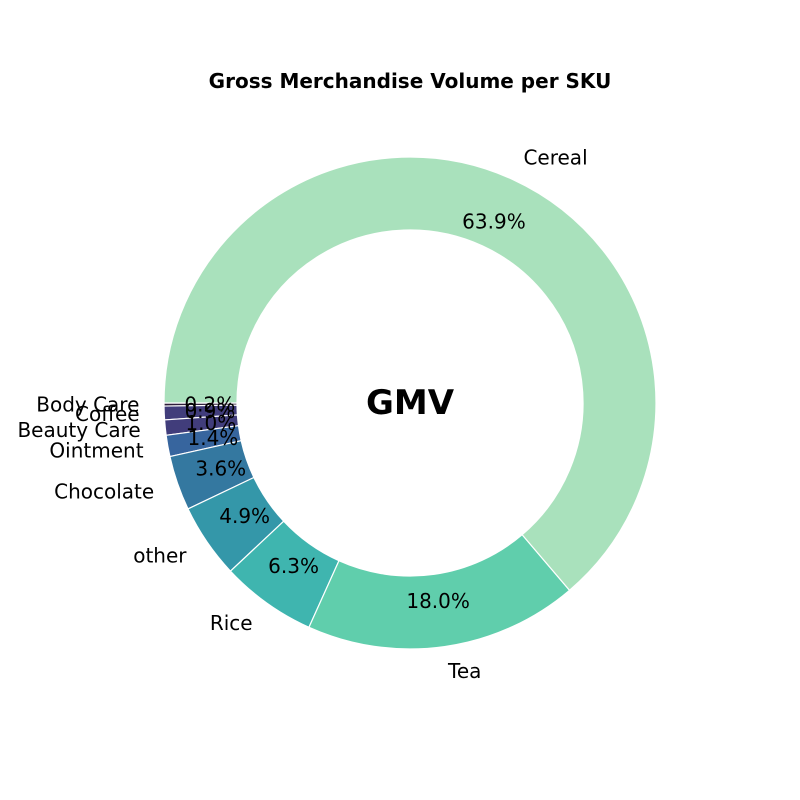 The height and width of the screenshot is (800, 800). What do you see at coordinates (410, 81) in the screenshot?
I see `chart-title: Gross Merchandise Volume per SKU` at bounding box center [410, 81].